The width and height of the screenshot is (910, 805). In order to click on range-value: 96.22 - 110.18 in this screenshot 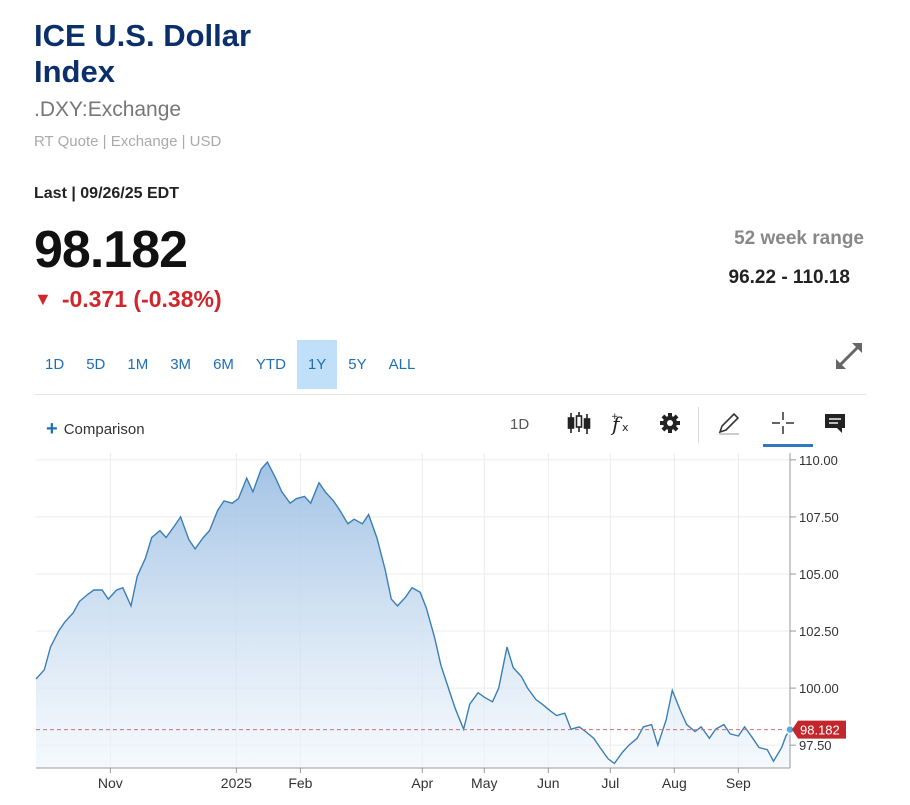, I will do `click(789, 277)`.